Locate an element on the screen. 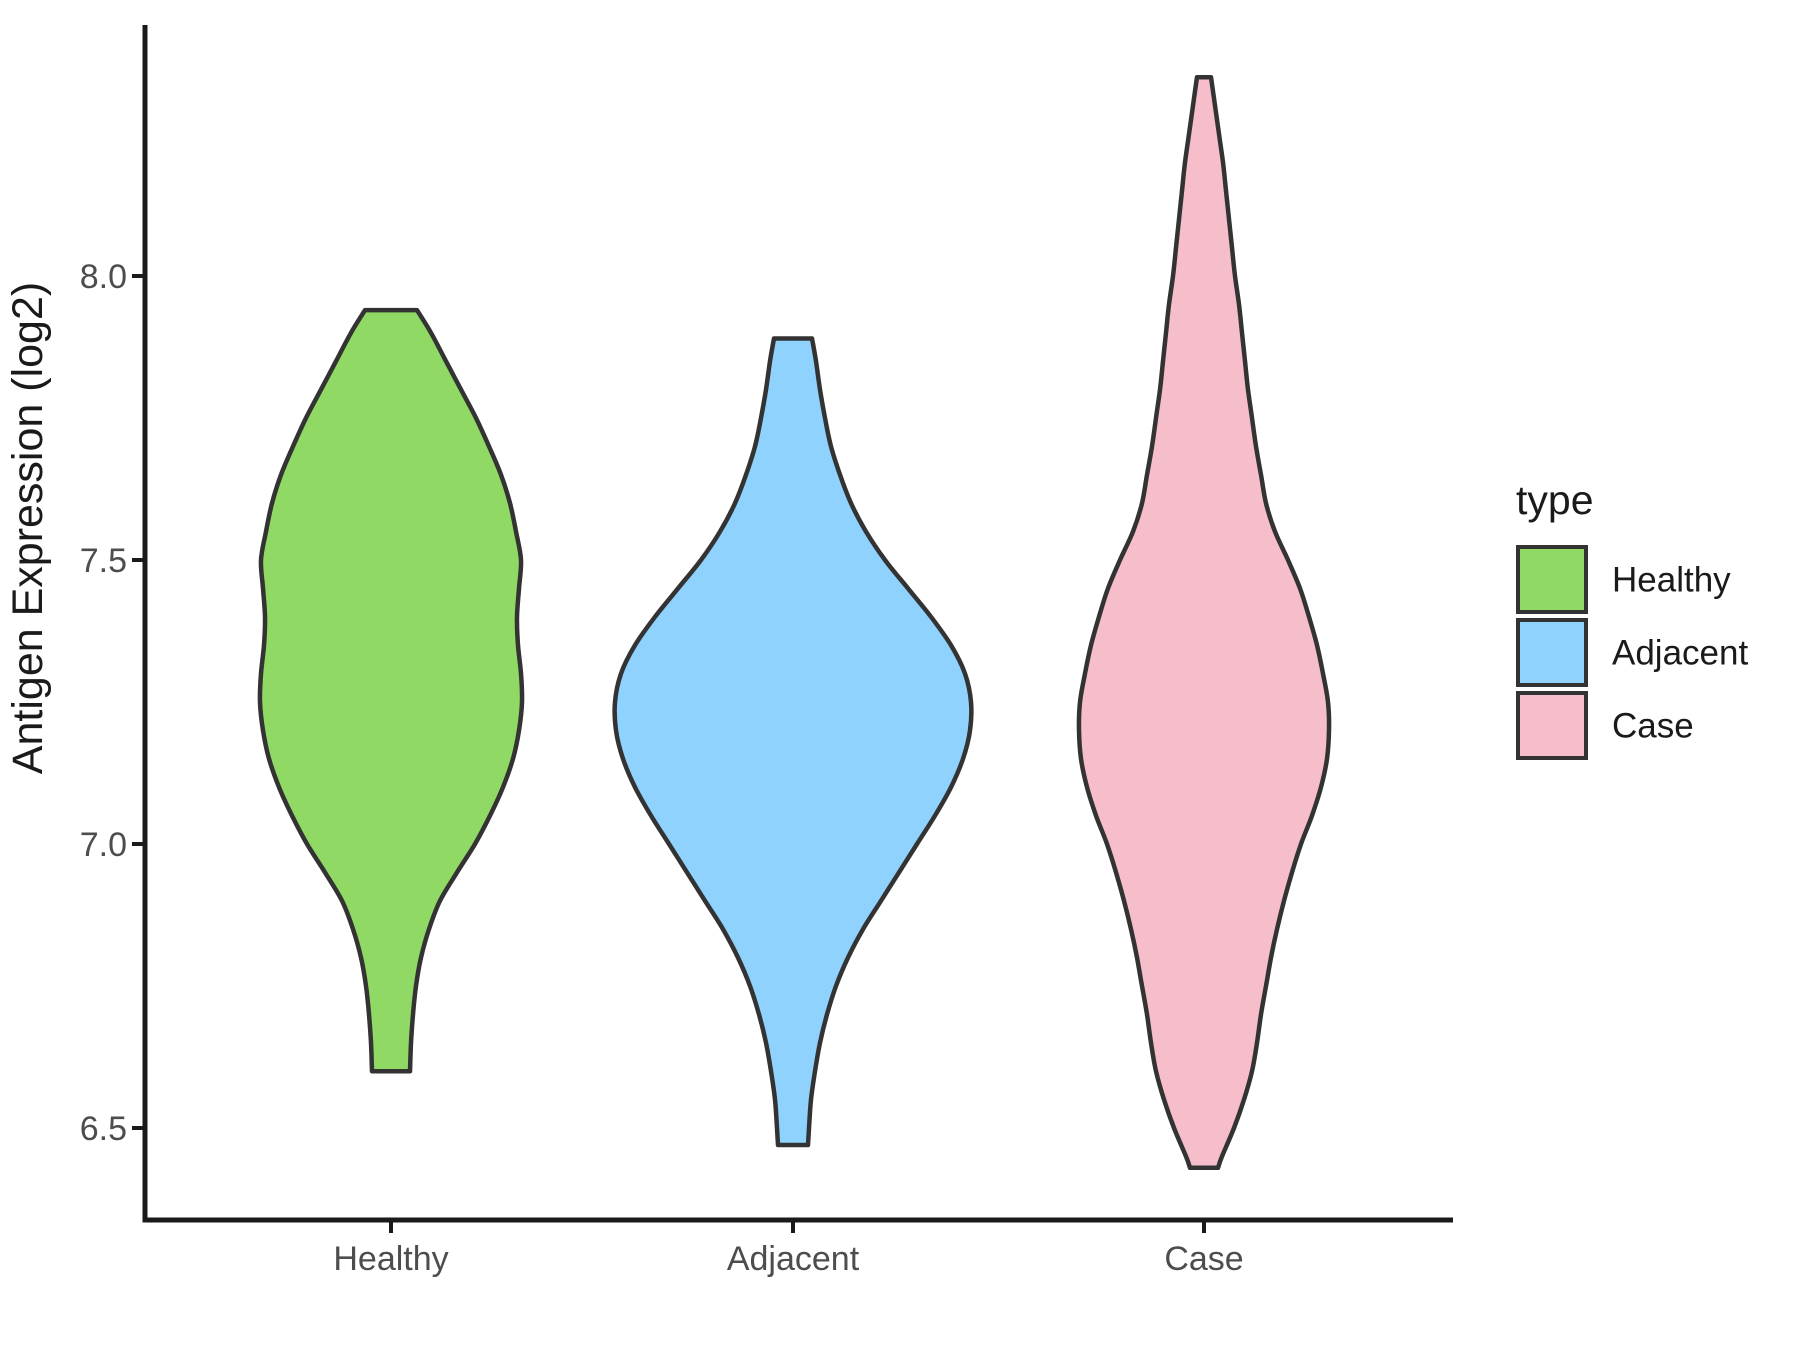  y-axis-title: Antigen Expression (log2) is located at coordinates (28, 528).